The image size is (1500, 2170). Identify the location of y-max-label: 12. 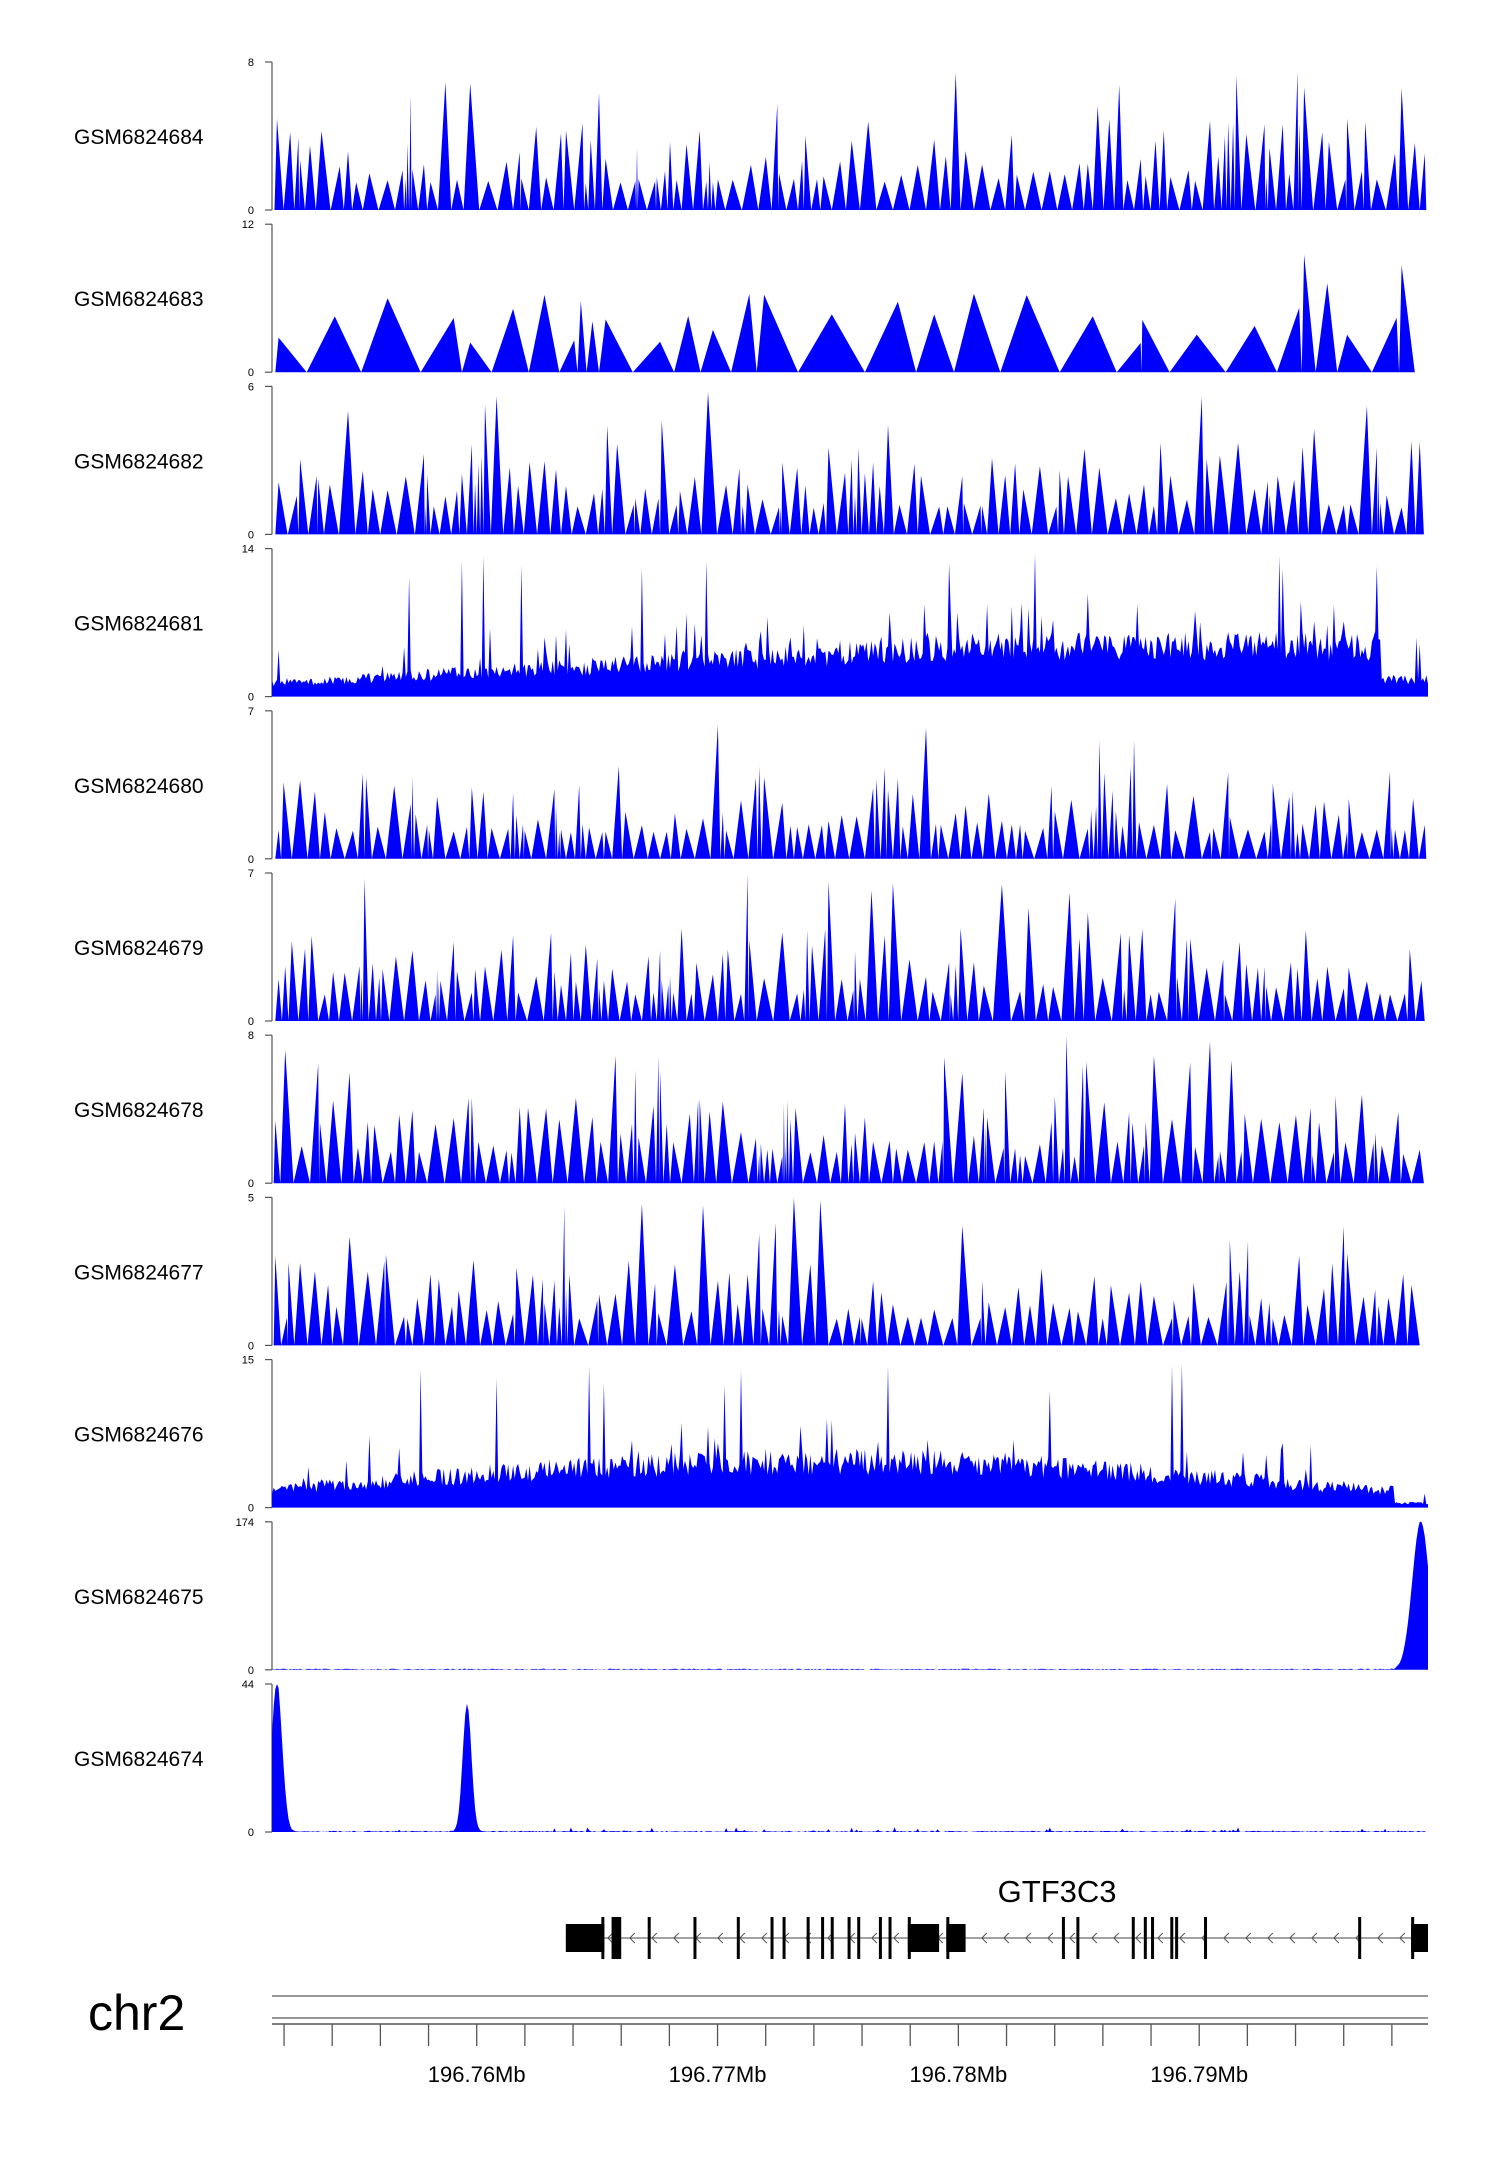
(248, 225).